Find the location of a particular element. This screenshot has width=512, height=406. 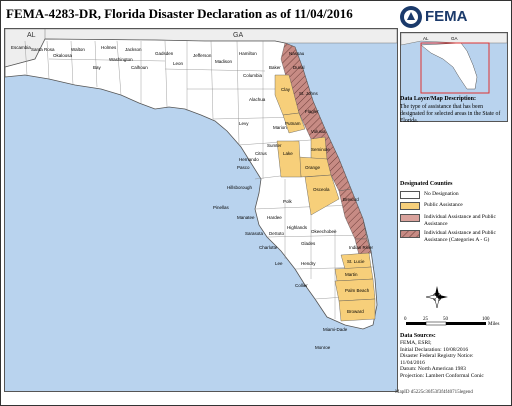

county-broward is located at coordinates (357, 310).